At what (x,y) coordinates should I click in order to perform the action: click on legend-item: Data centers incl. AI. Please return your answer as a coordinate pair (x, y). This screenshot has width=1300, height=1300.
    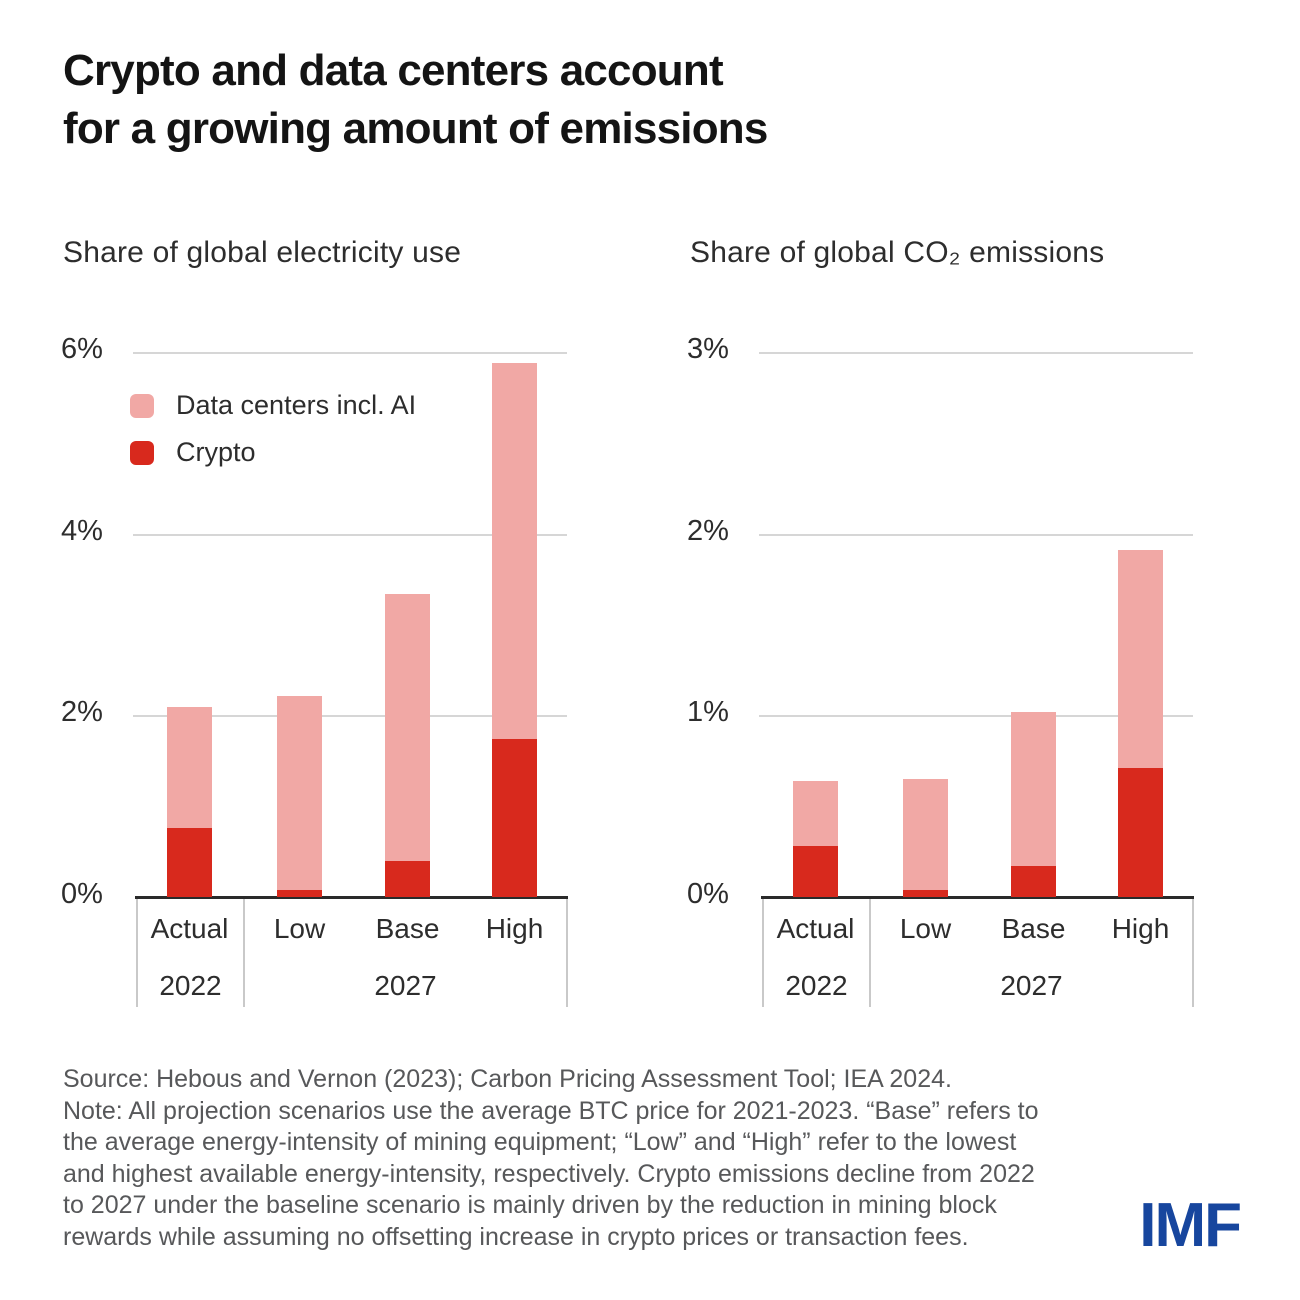
    Looking at the image, I should click on (273, 405).